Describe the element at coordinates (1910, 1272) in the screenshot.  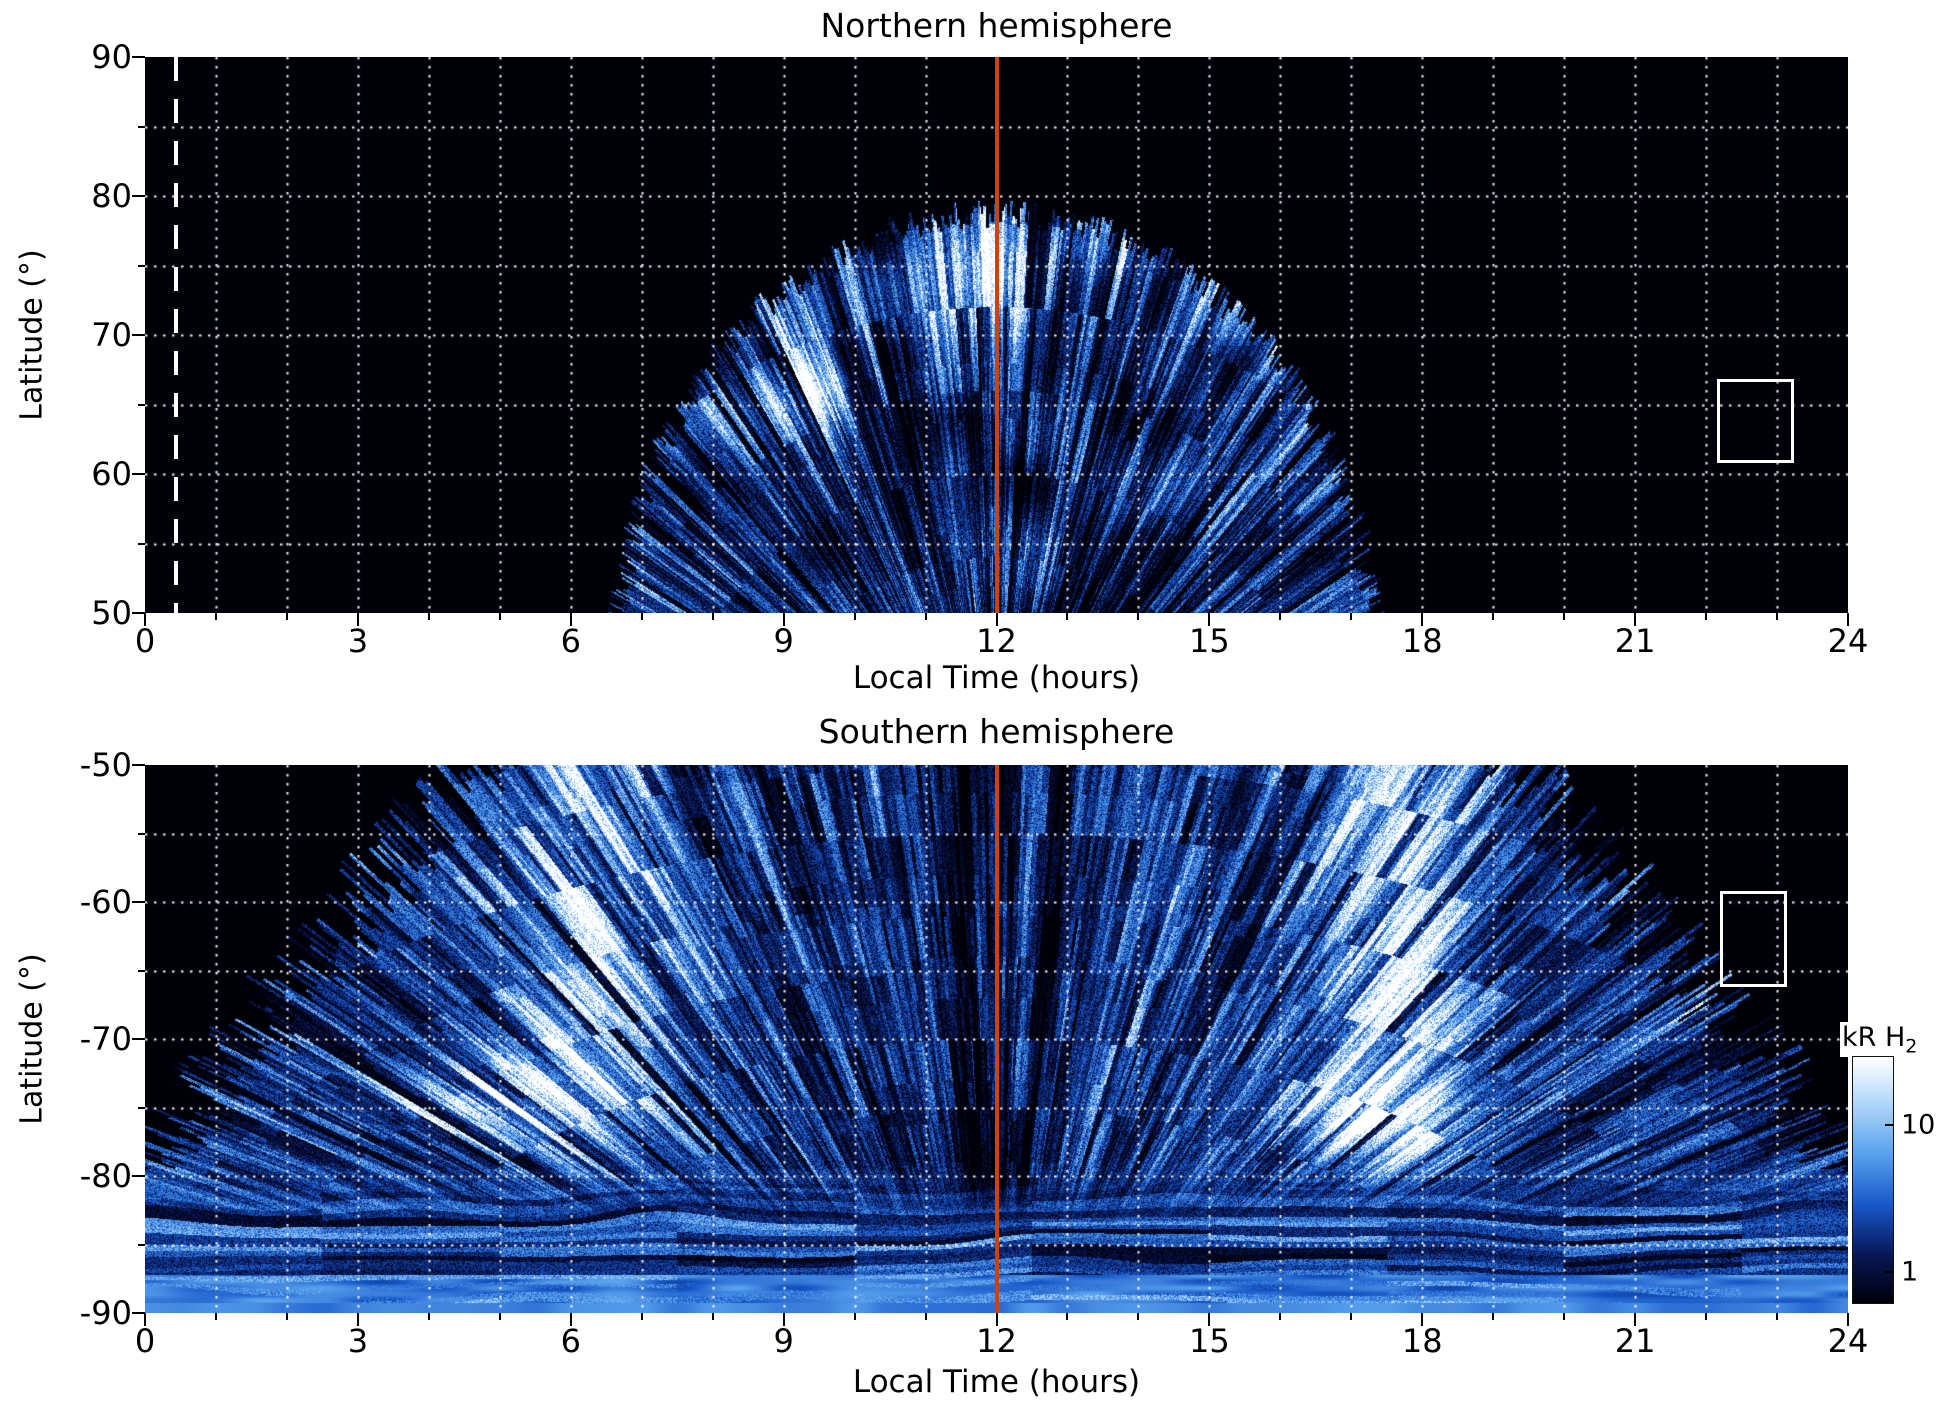
I see `colorbar-tick-label: 1` at that location.